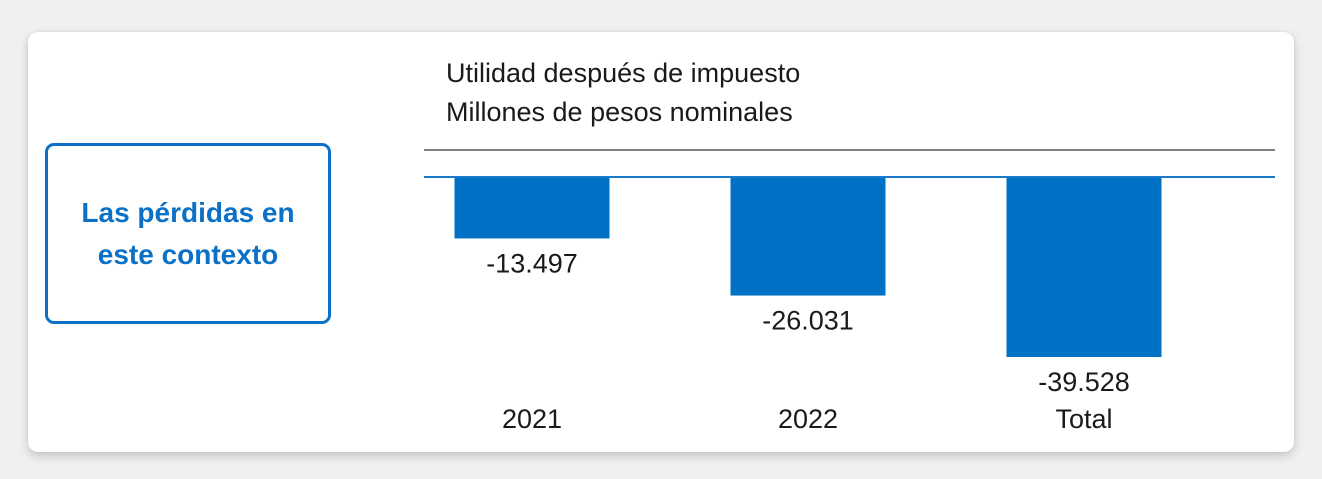  I want to click on chart-subtitle: Millones de pesos nominales, so click(619, 112).